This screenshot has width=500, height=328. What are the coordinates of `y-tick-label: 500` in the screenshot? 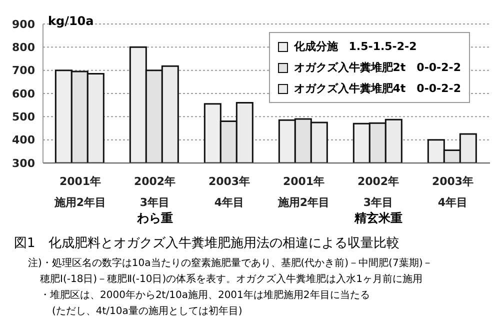 It's located at (24, 117).